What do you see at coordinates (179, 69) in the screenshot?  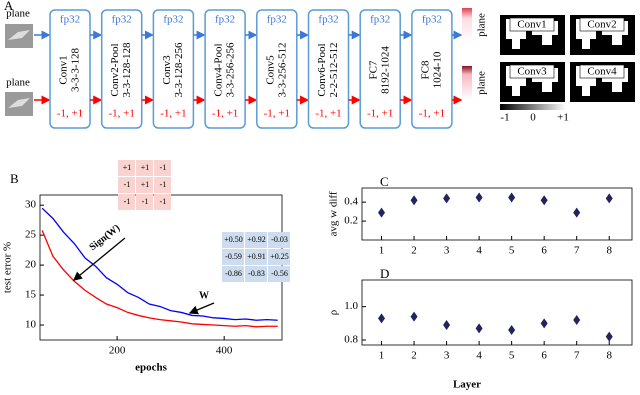 I see `layer-shape: 3-3-128-256` at bounding box center [179, 69].